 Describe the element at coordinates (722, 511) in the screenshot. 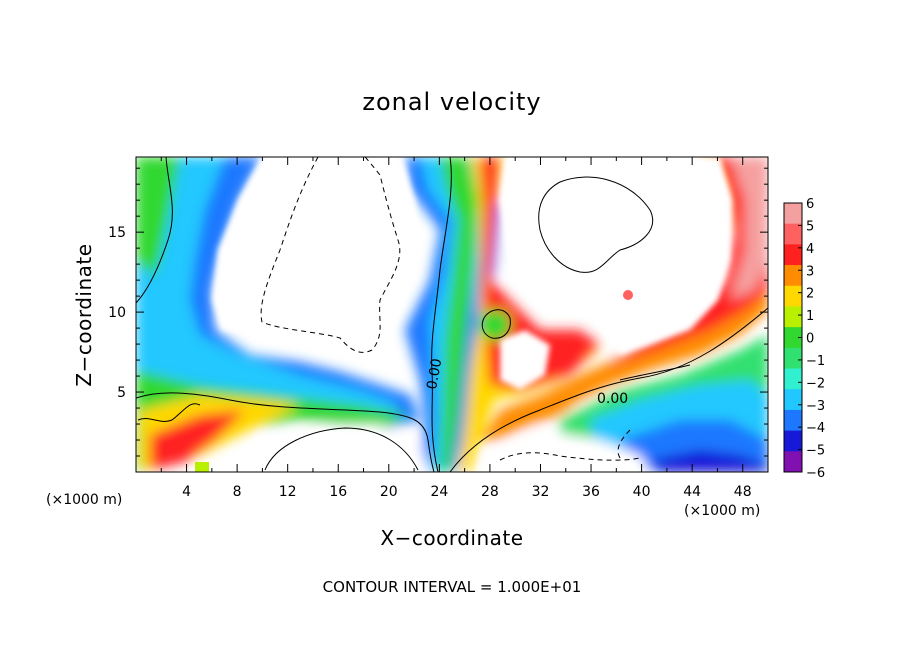

I see `x-unit-label-right: (×1000 m)` at that location.